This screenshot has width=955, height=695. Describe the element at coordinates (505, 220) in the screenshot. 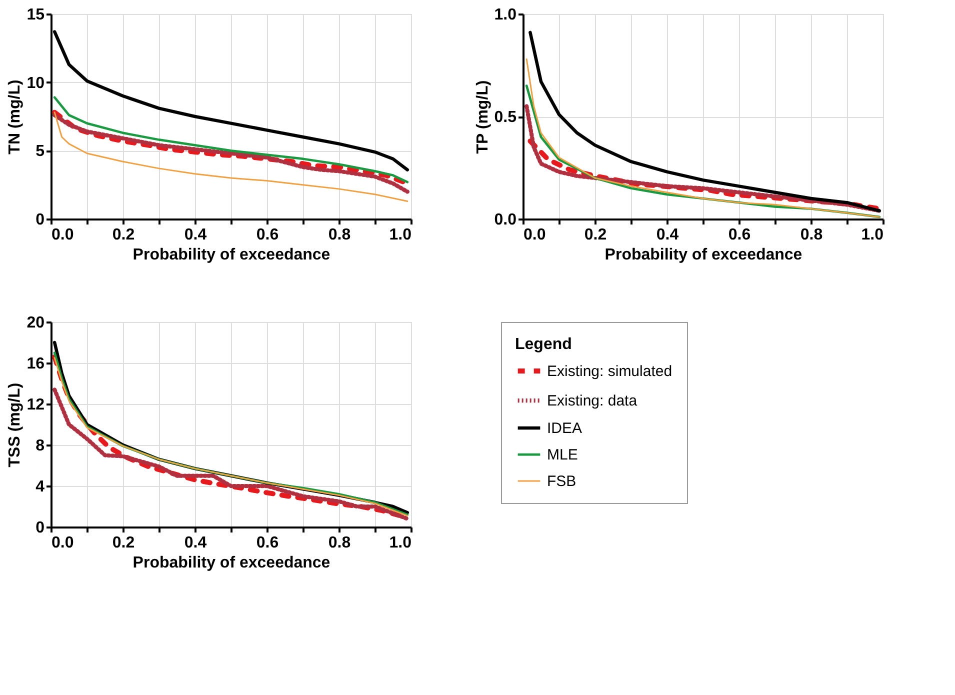

I see `y-tick-label: 0.0` at that location.